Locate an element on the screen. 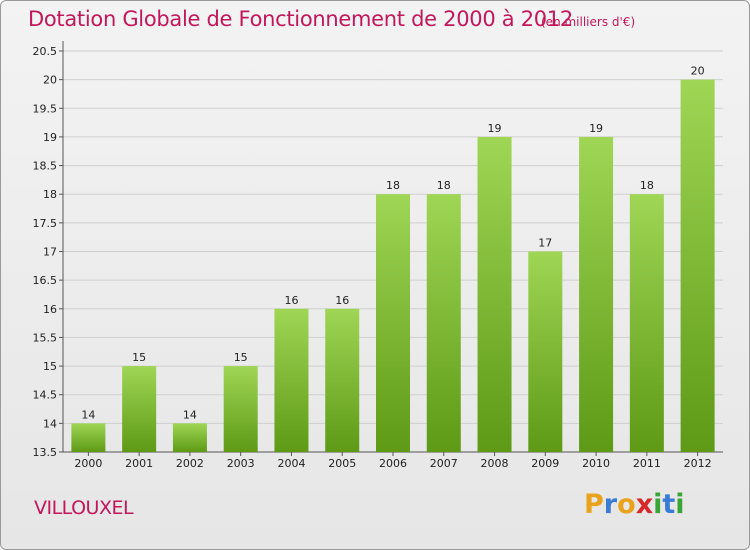  bar-2002 is located at coordinates (189, 437).